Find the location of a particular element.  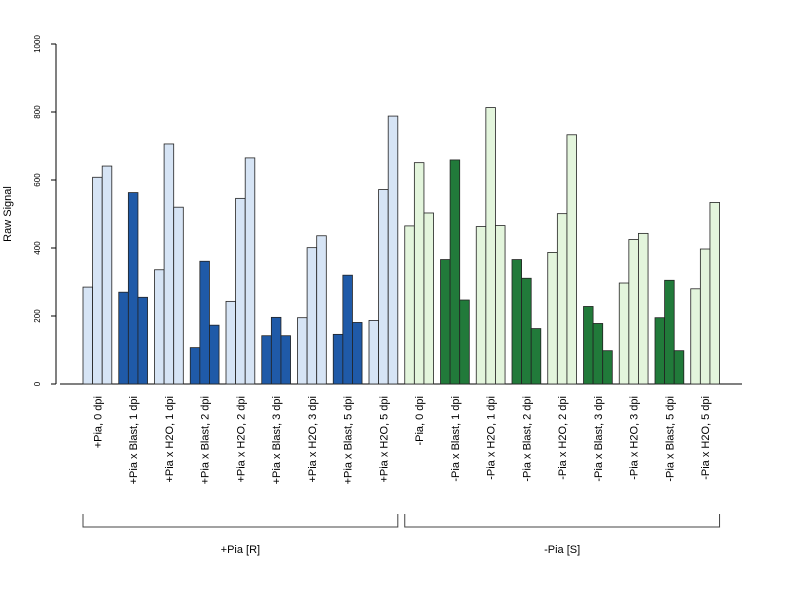

y-tick-label: 400 is located at coordinates (37, 248).